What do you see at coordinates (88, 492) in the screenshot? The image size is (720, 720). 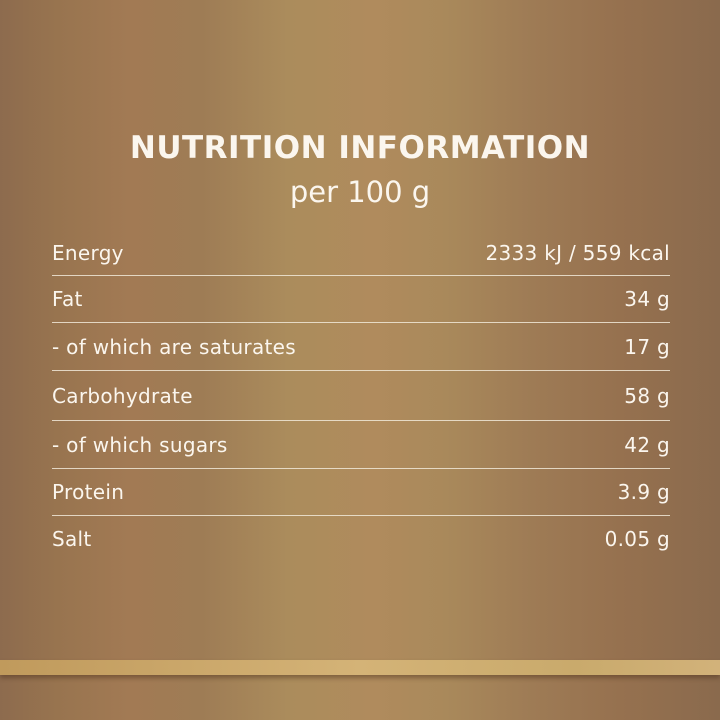 I see `row-label: Protein` at bounding box center [88, 492].